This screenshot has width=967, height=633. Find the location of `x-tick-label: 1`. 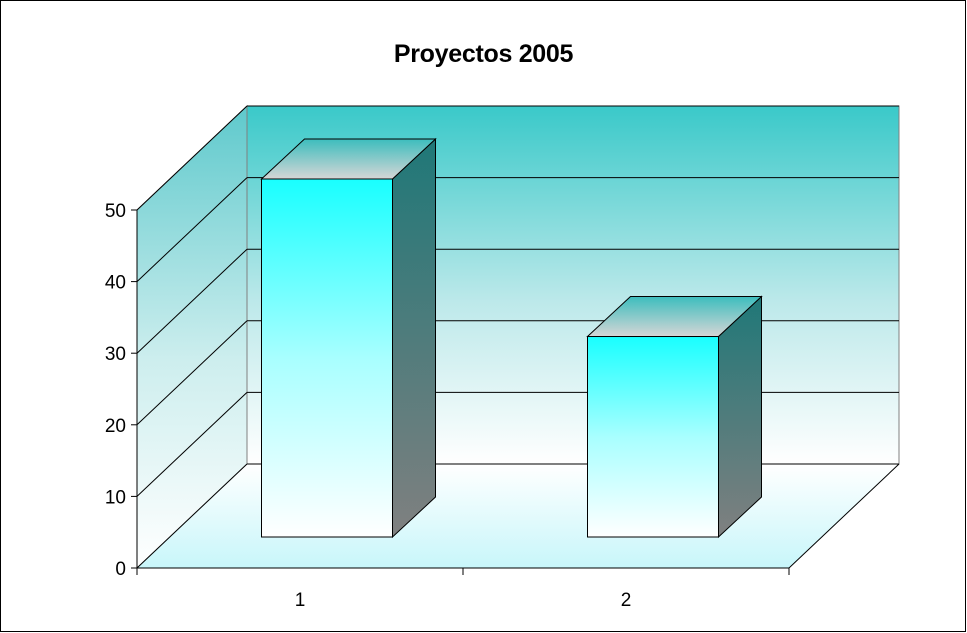

x-tick-label: 1 is located at coordinates (300, 600).